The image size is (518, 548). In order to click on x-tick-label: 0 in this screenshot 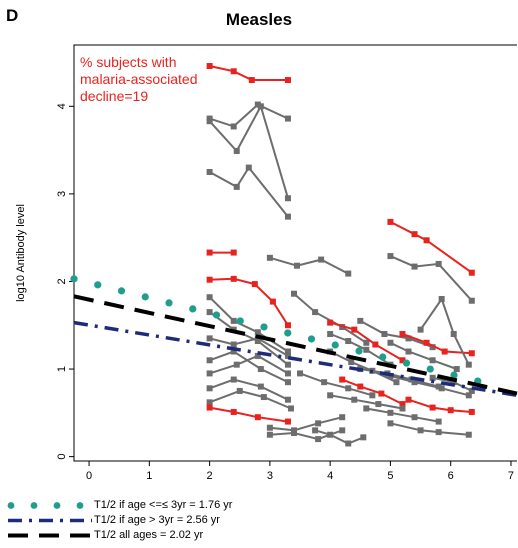, I will do `click(89, 476)`.